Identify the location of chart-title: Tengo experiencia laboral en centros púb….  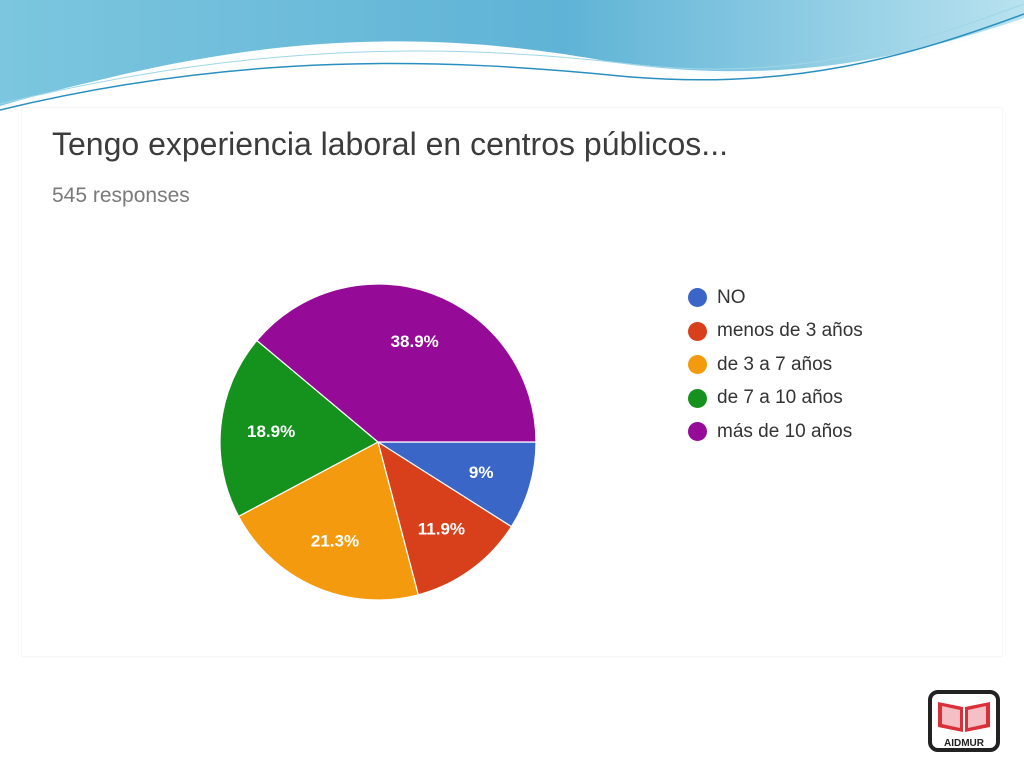
(390, 144).